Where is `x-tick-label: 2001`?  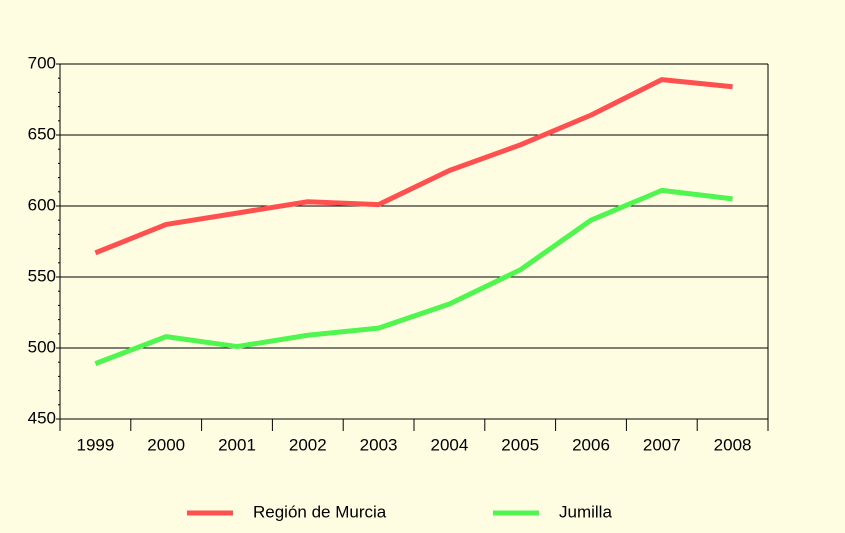
x-tick-label: 2001 is located at coordinates (237, 444).